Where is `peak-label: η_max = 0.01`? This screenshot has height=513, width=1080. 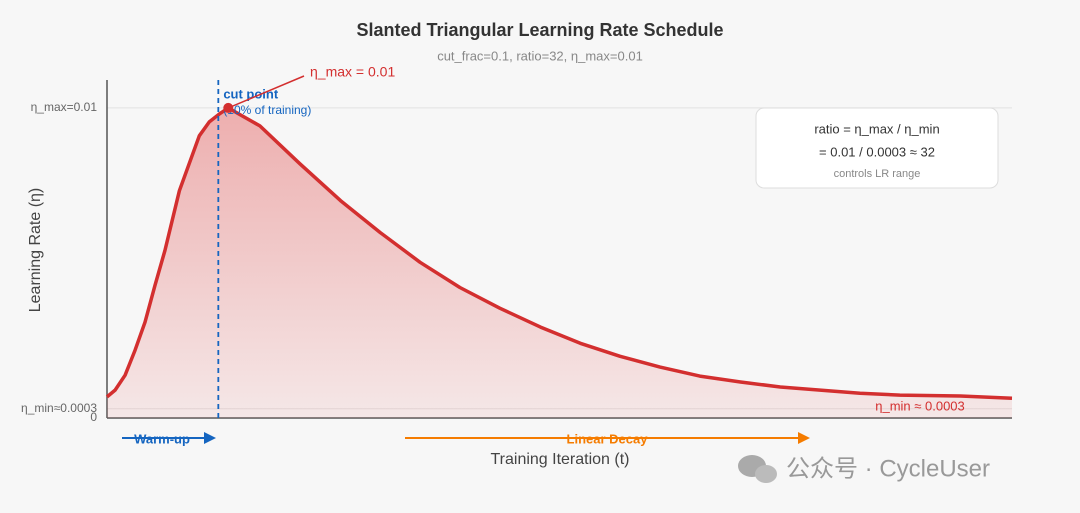
peak-label: η_max = 0.01 is located at coordinates (352, 72).